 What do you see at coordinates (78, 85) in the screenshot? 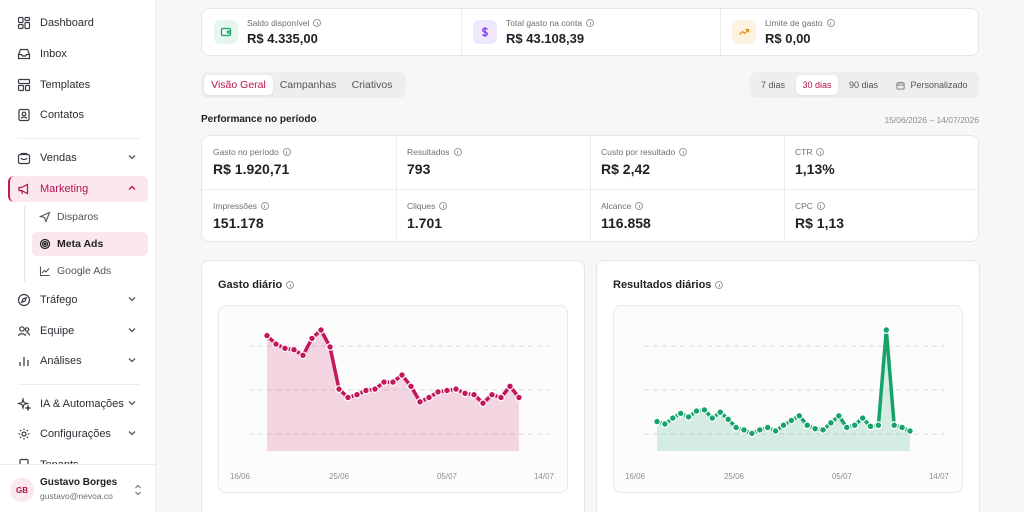
I see `sidebar-item-templates: Templates` at bounding box center [78, 85].